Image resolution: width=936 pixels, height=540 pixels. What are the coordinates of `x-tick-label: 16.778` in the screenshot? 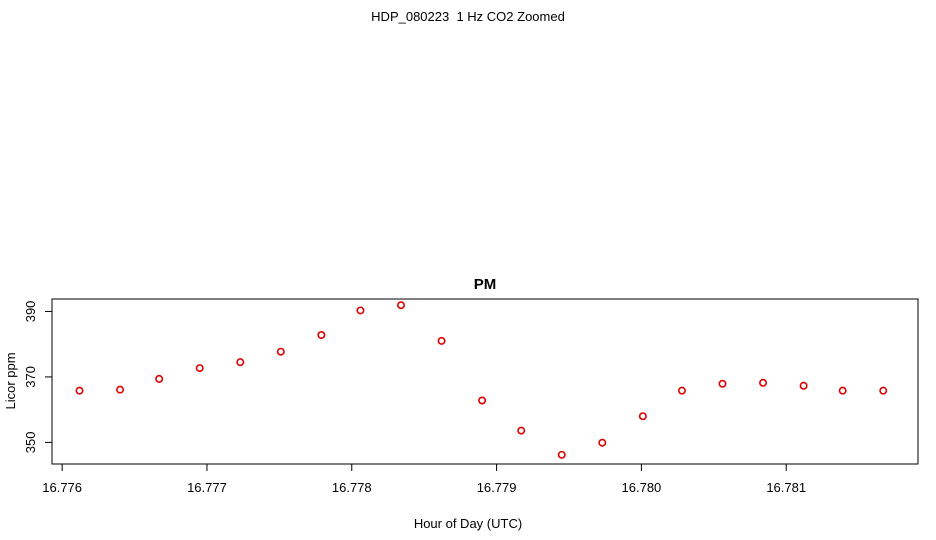 It's located at (352, 487).